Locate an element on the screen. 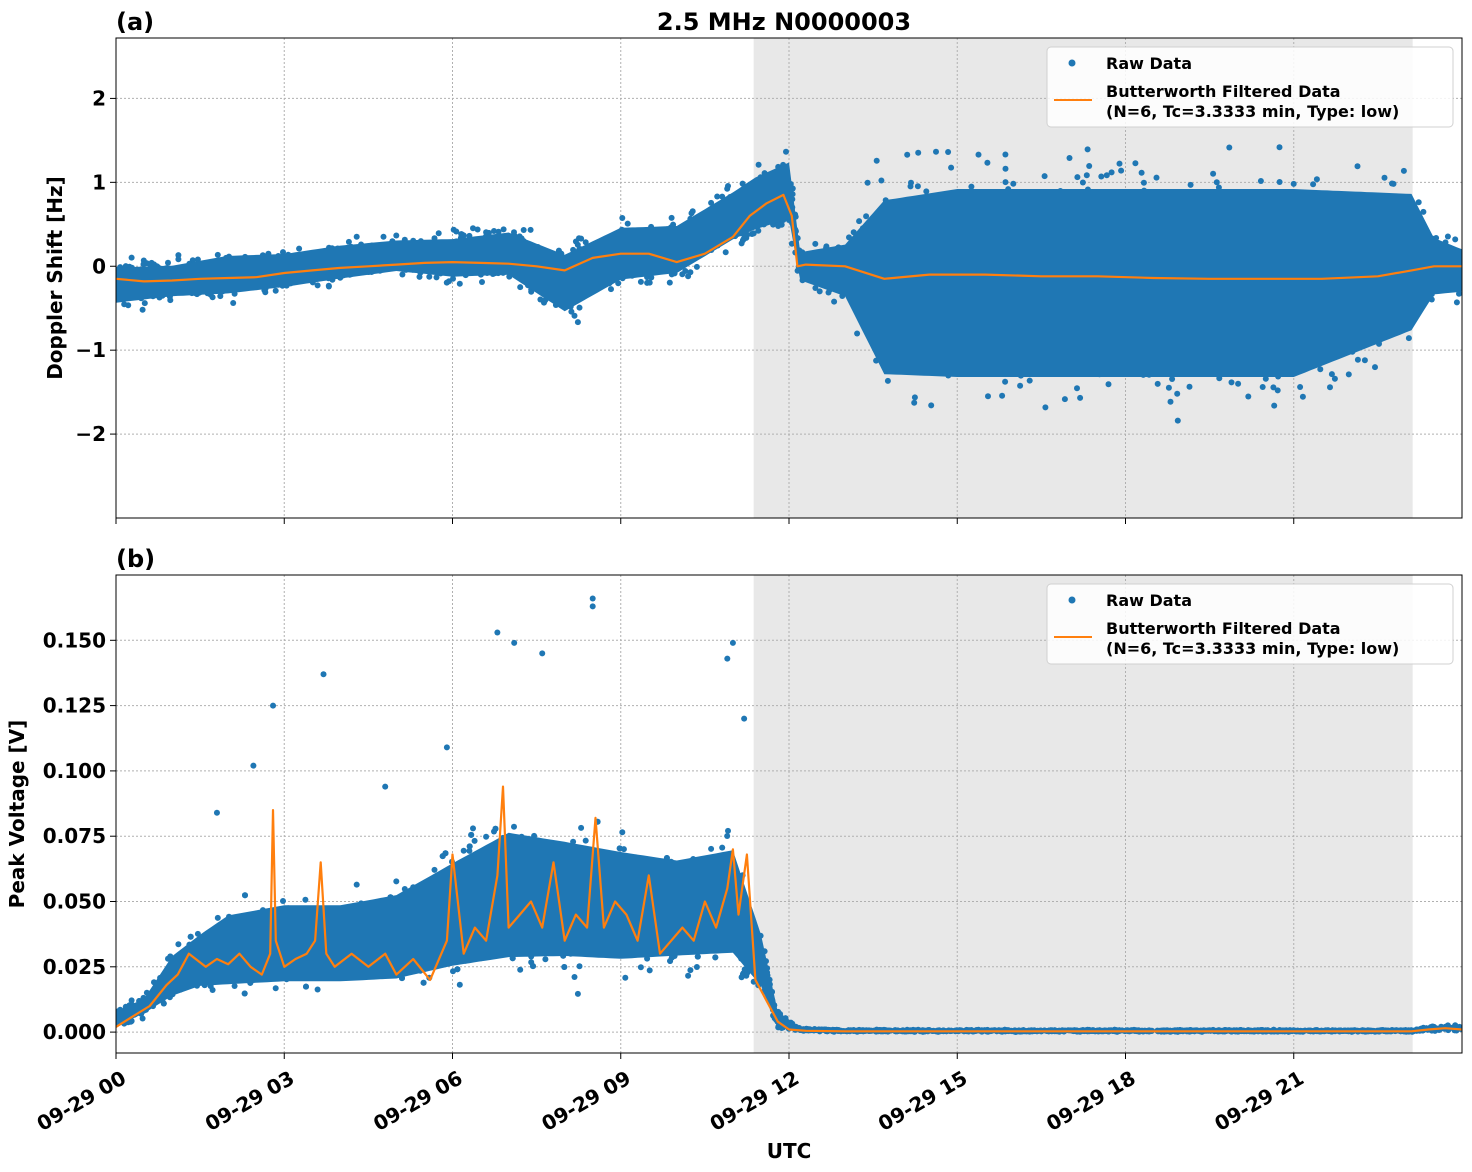 The image size is (1472, 1172). y-tick-label-a-1: 1 is located at coordinates (99, 182).